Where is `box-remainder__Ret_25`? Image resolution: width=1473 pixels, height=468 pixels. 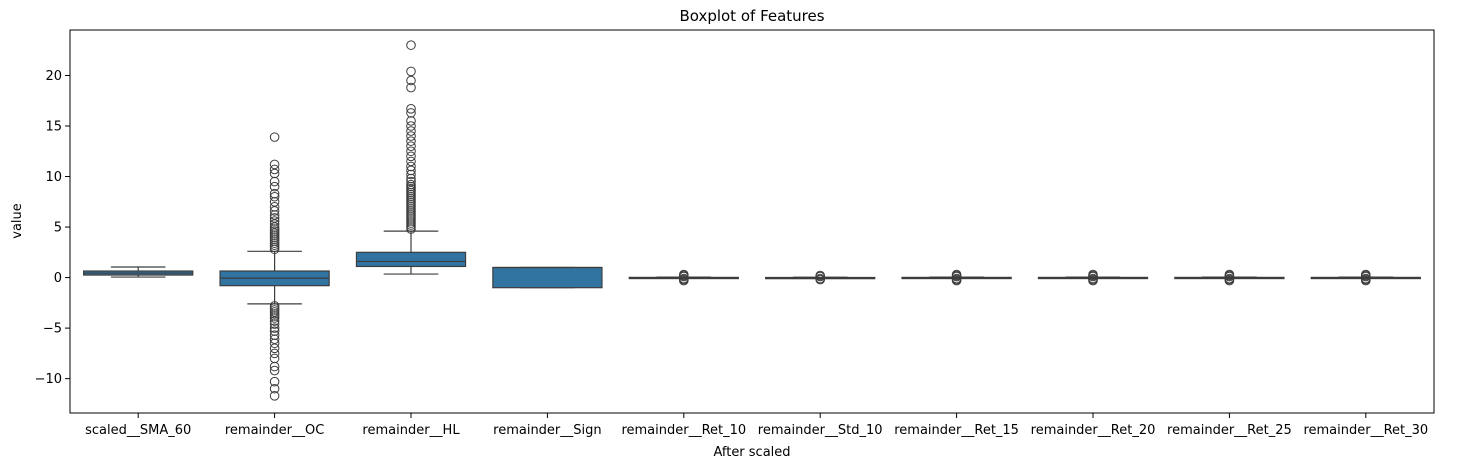 box-remainder__Ret_25 is located at coordinates (1229, 277).